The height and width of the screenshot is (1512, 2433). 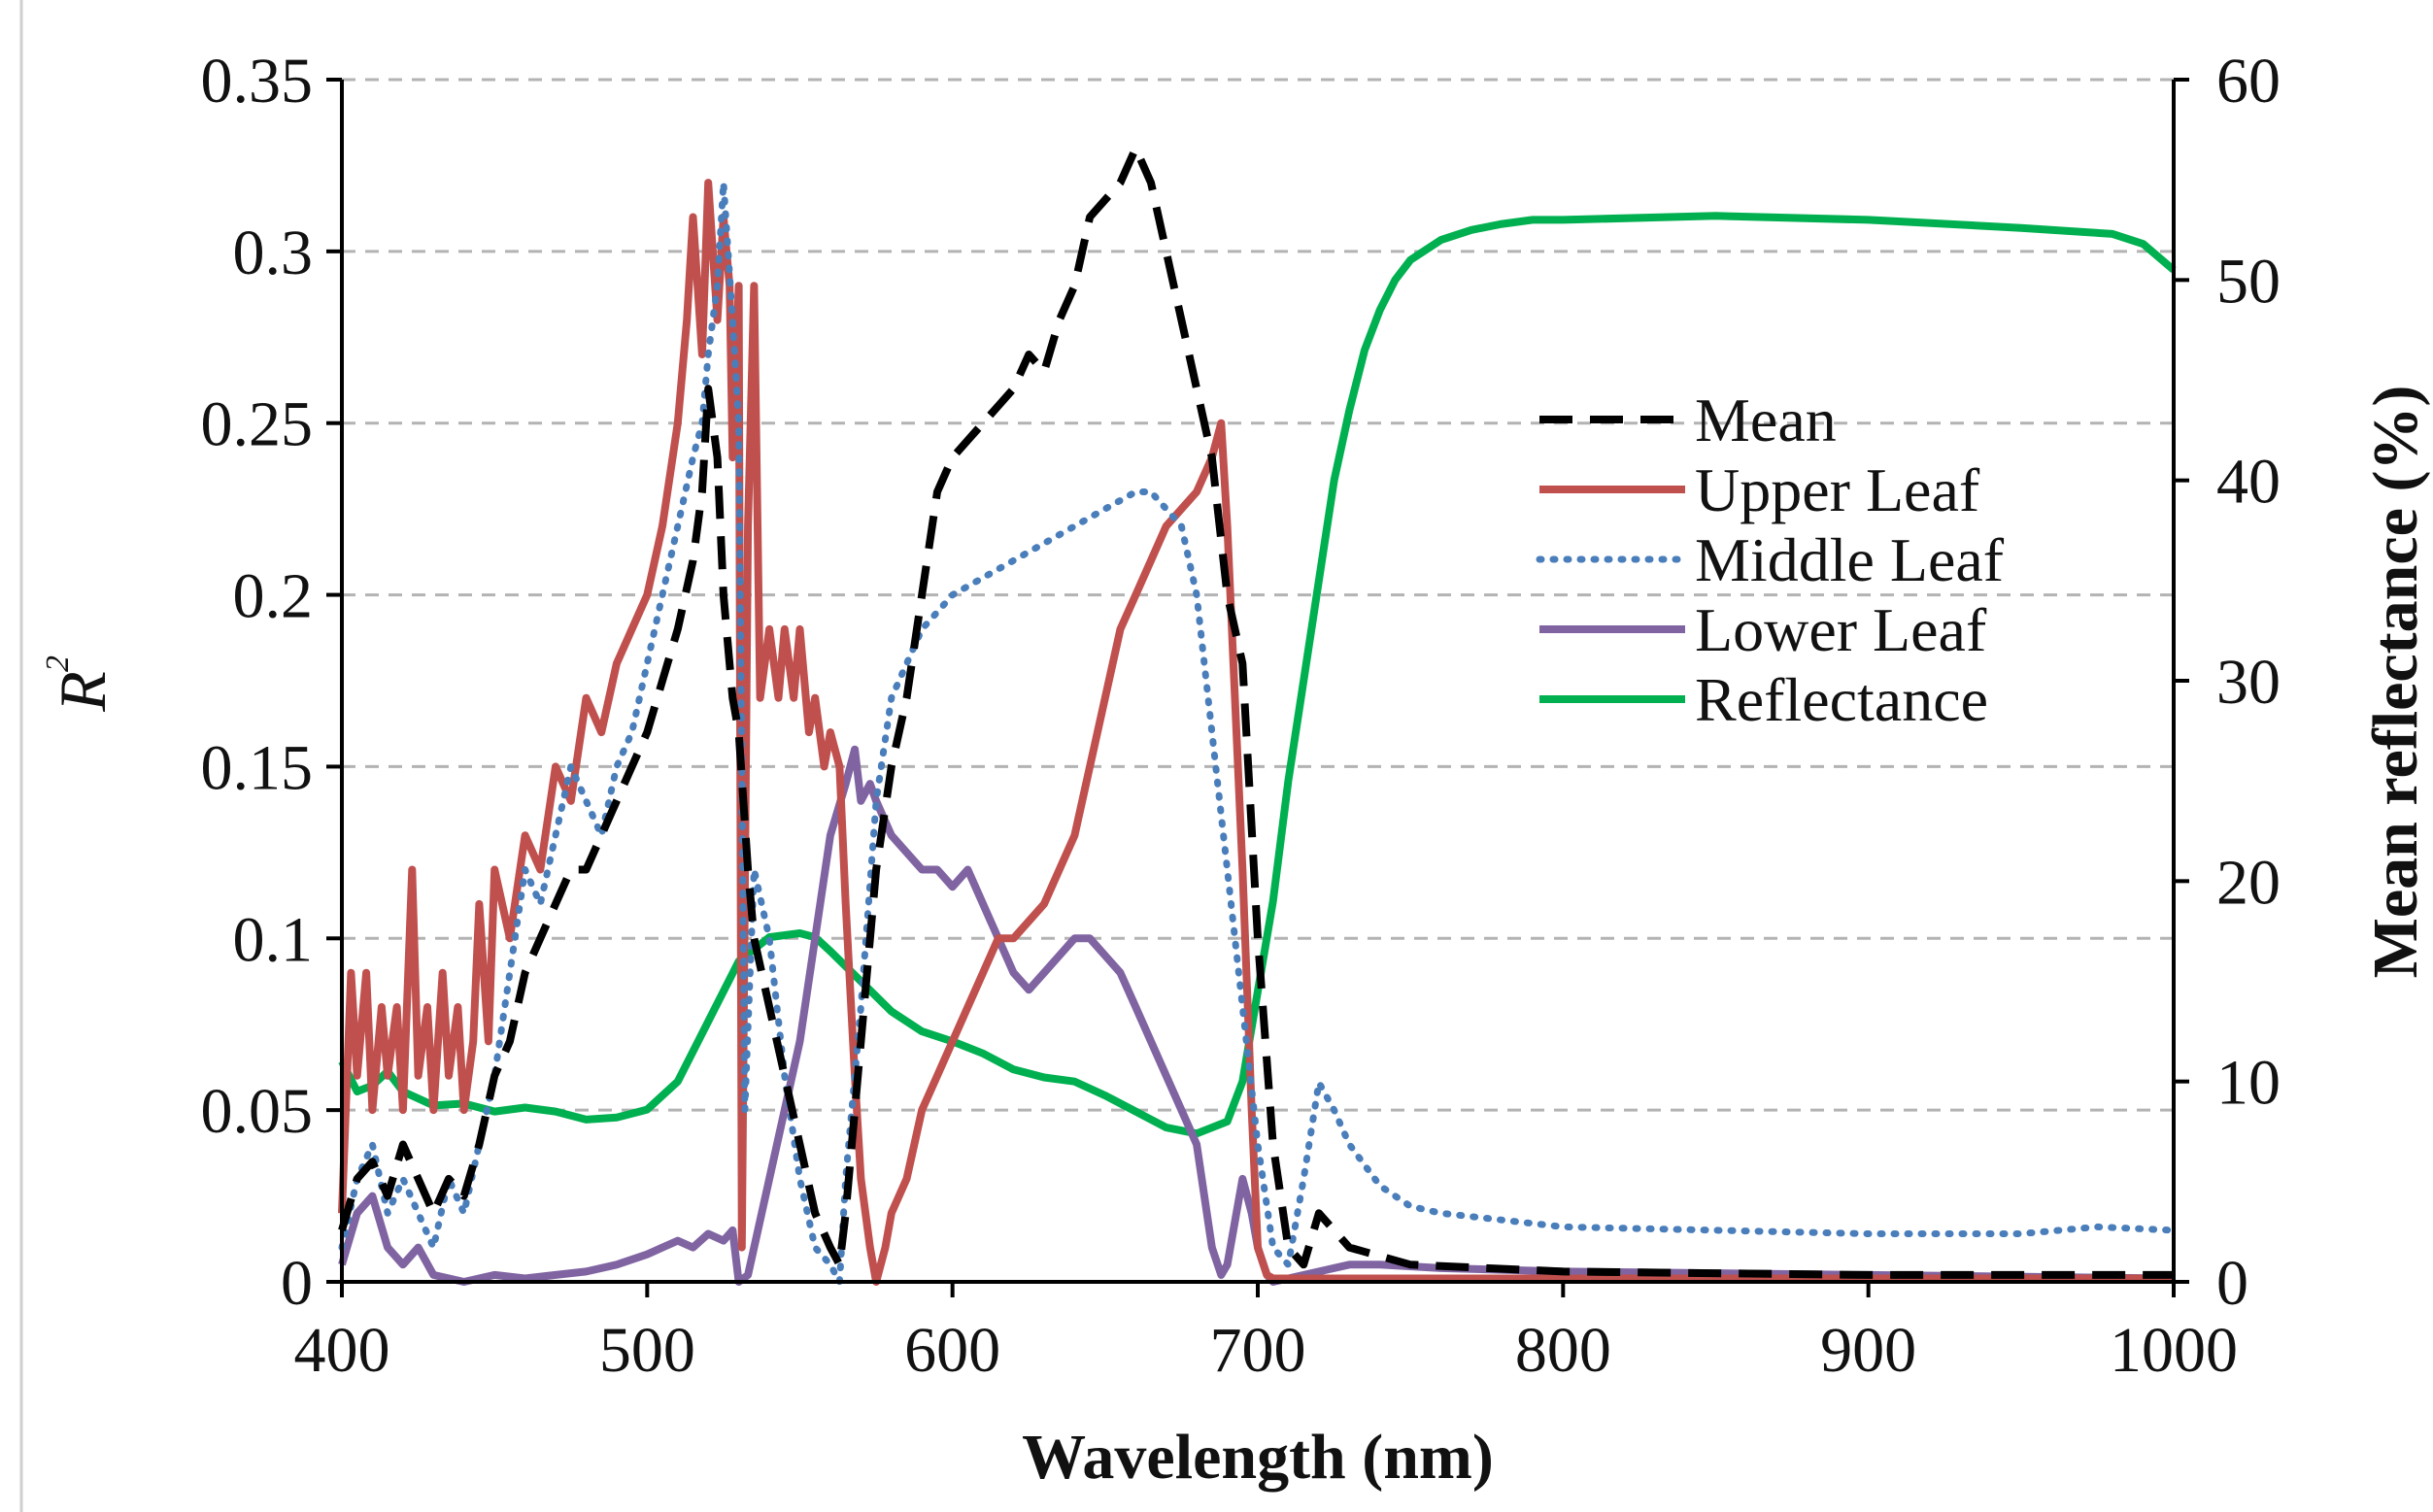 I want to click on y-tick-label: 0.3, so click(x=273, y=253).